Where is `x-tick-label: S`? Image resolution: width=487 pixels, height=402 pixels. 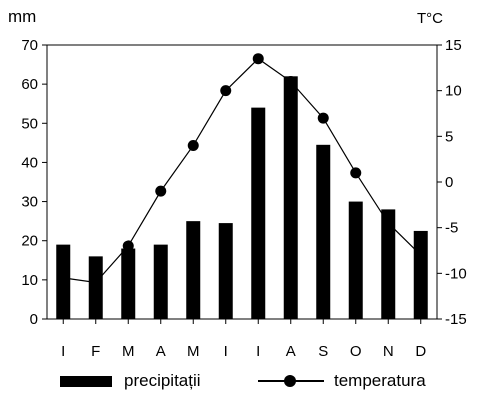 x-tick-label: S is located at coordinates (323, 351).